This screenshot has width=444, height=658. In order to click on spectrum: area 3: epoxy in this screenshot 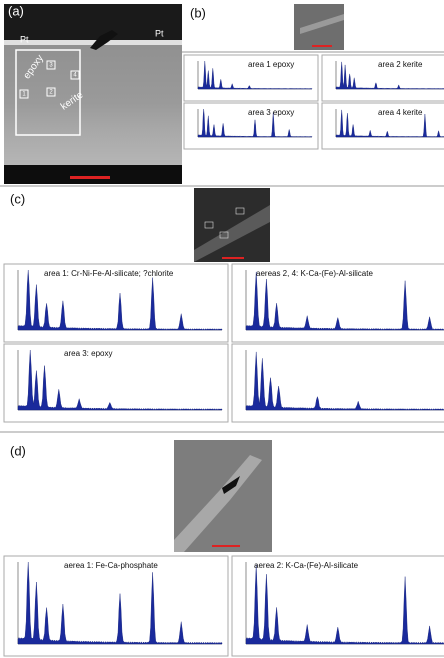, I will do `click(116, 383)`.